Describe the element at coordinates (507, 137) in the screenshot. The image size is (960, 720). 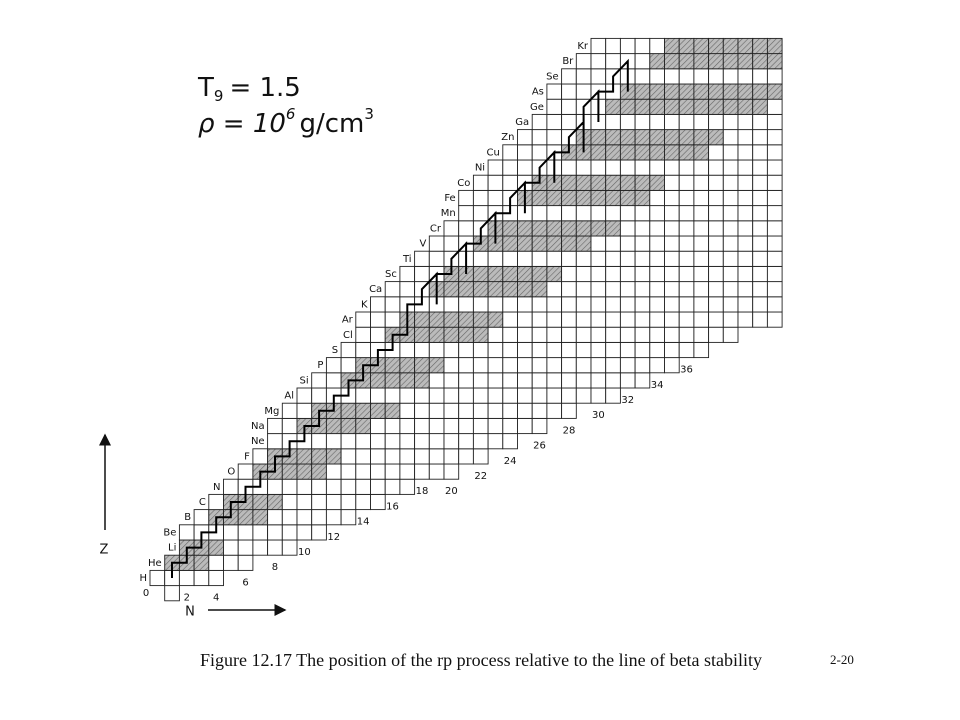
I see `element-label: Zn` at that location.